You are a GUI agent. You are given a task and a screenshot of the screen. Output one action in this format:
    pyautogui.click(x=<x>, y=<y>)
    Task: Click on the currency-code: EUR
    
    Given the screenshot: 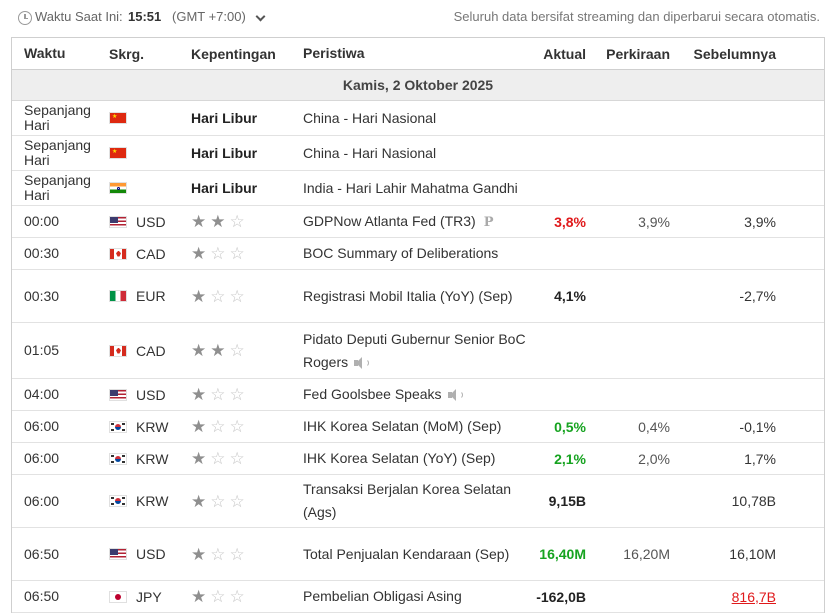 What is the action you would take?
    pyautogui.click(x=151, y=296)
    